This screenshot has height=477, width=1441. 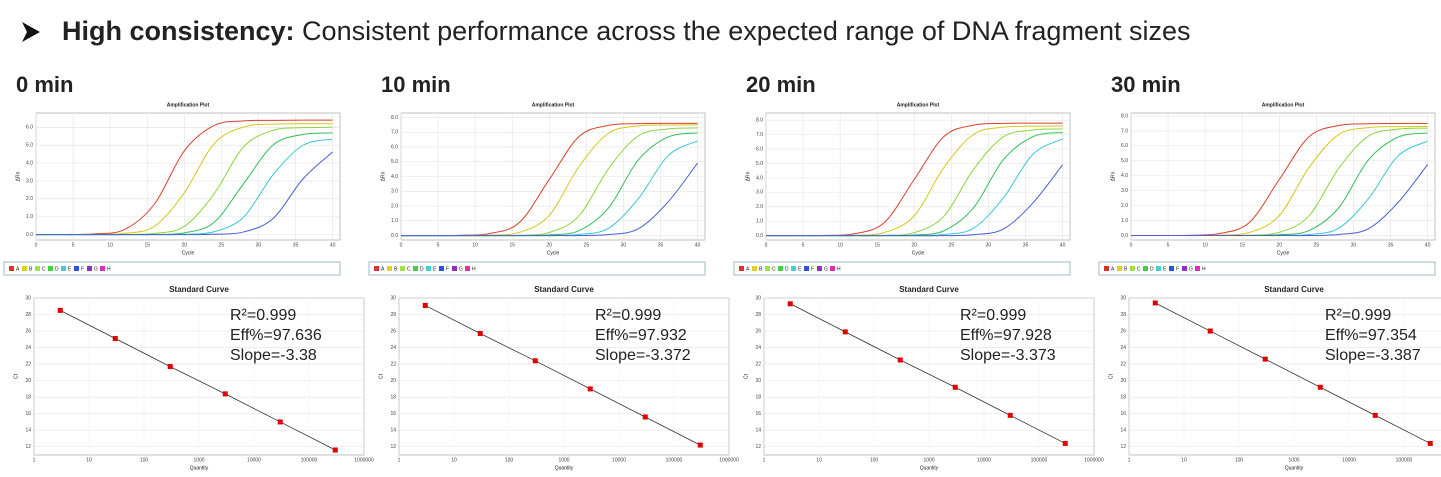 I want to click on stat-annotation: R²=0.999, so click(x=993, y=315).